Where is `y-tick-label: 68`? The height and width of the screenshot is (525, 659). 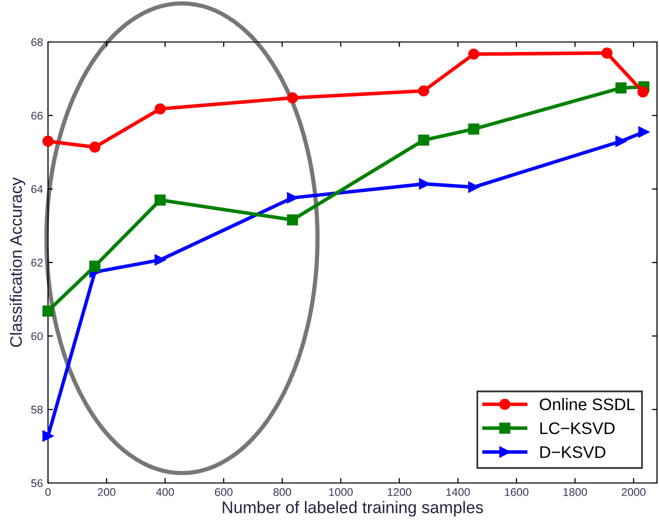 y-tick-label: 68 is located at coordinates (37, 42).